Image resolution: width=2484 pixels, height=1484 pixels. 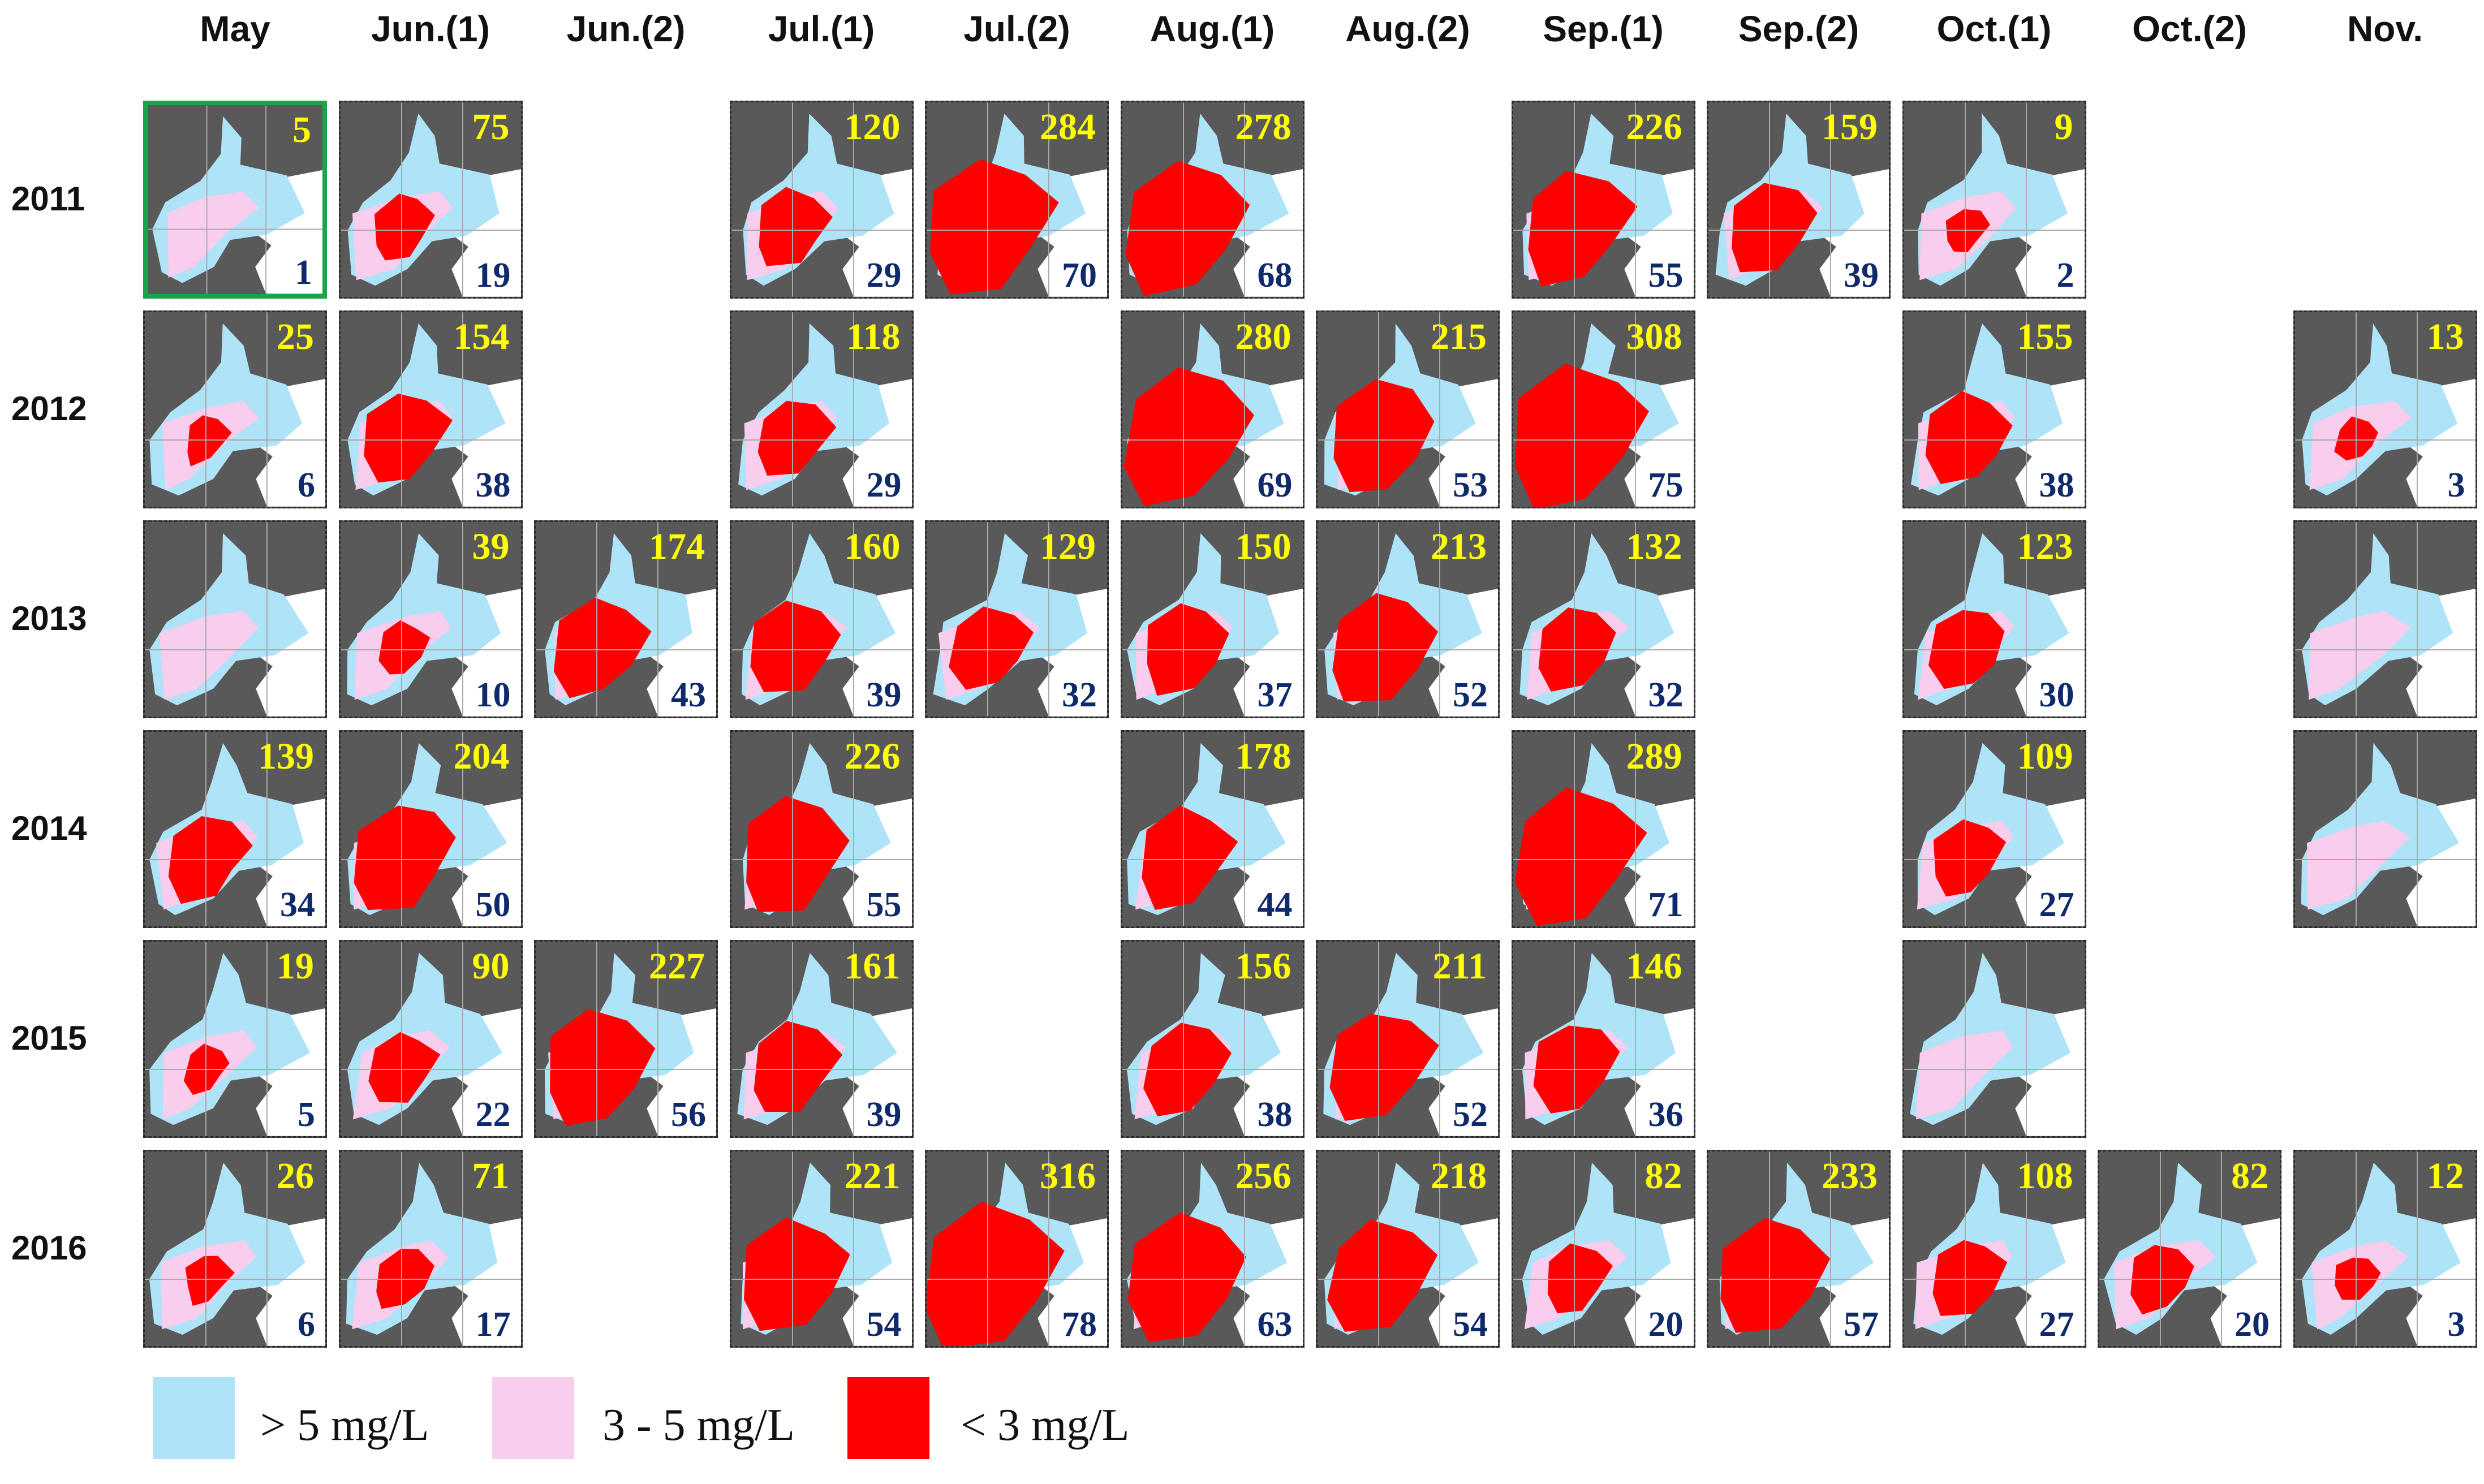 I want to click on percent-value: 5, so click(x=306, y=1114).